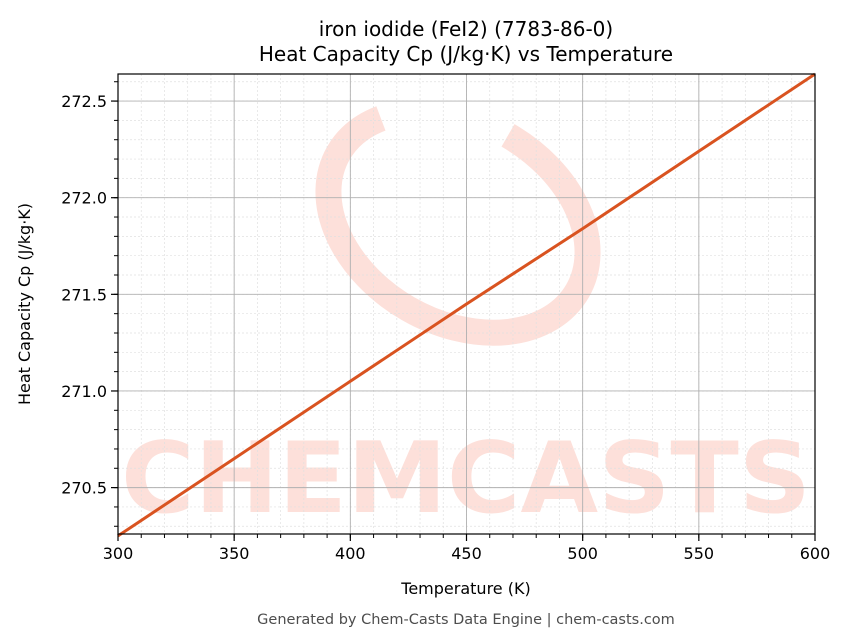 The width and height of the screenshot is (849, 644). What do you see at coordinates (699, 553) in the screenshot?
I see `x-tick-label: 550` at bounding box center [699, 553].